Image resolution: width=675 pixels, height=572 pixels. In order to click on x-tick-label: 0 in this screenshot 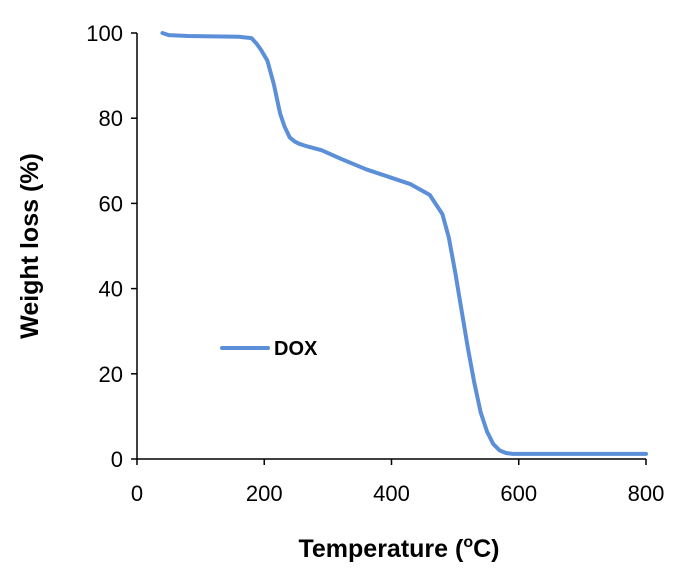, I will do `click(137, 493)`.